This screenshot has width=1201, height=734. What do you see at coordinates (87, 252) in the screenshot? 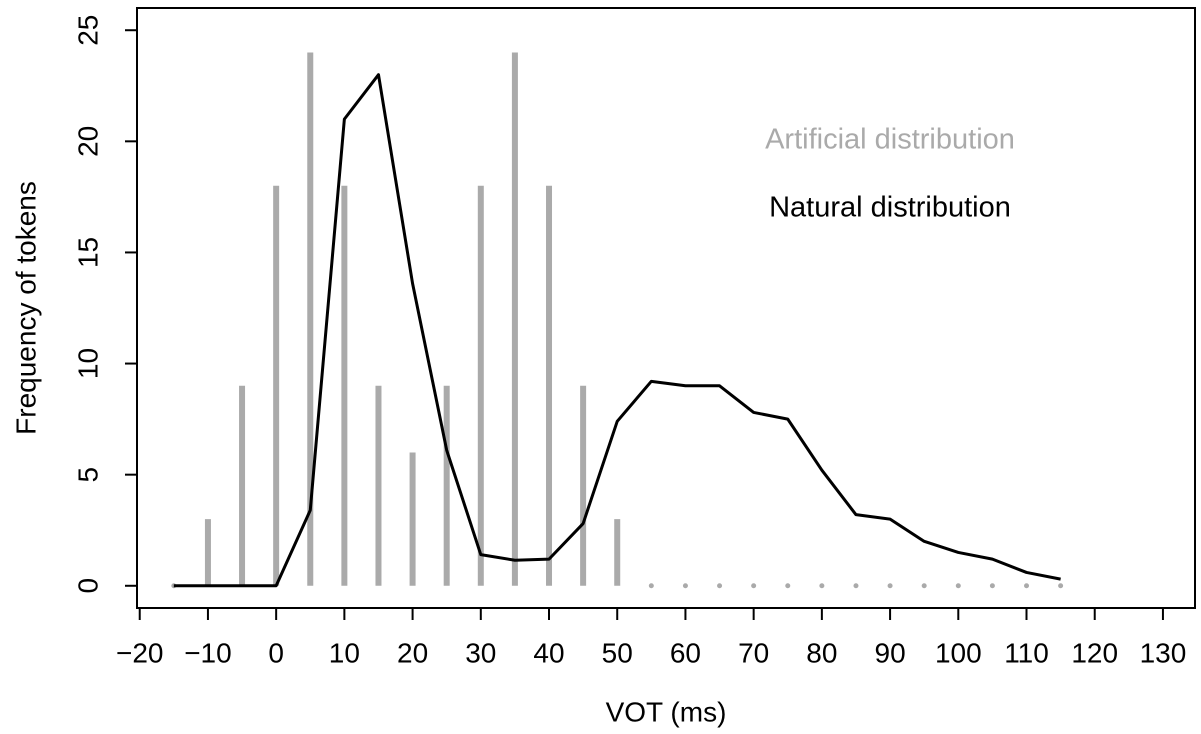
I see `y-tick-label: 15` at bounding box center [87, 252].